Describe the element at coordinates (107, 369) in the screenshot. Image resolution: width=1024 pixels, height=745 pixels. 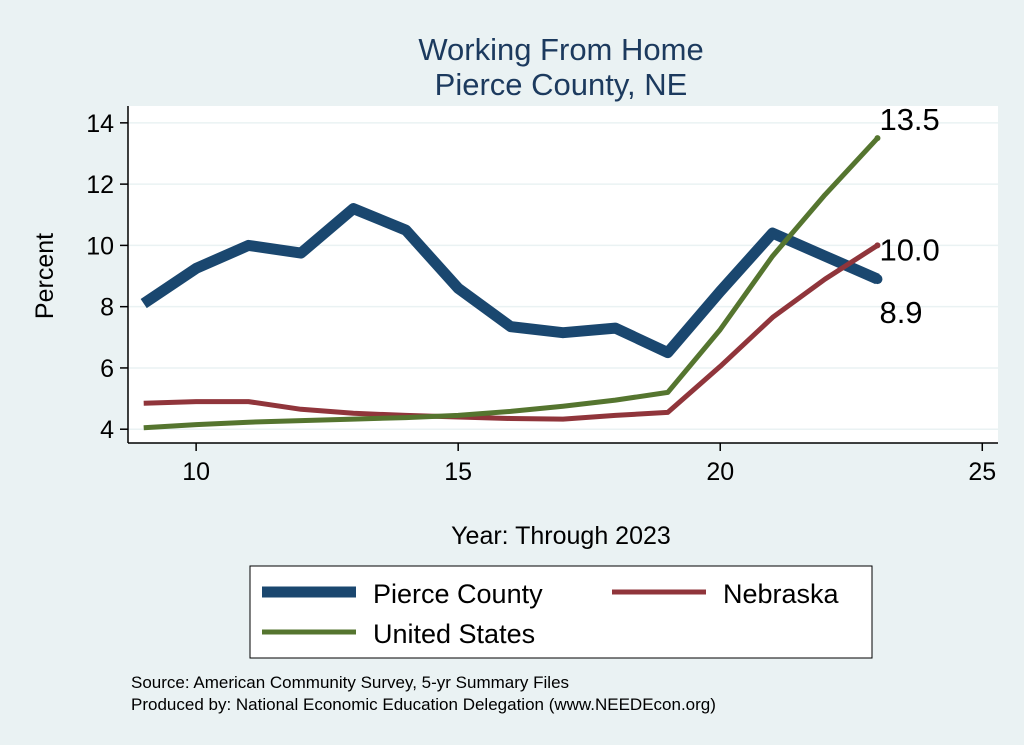
I see `y-tick-label: 6` at that location.